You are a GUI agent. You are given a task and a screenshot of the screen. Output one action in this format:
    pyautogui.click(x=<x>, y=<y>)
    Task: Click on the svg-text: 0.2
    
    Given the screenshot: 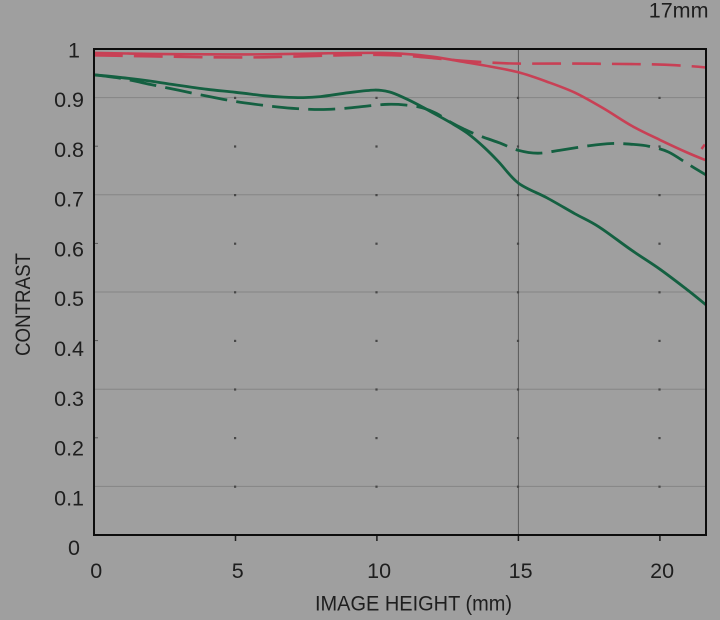 What is the action you would take?
    pyautogui.click(x=69, y=449)
    